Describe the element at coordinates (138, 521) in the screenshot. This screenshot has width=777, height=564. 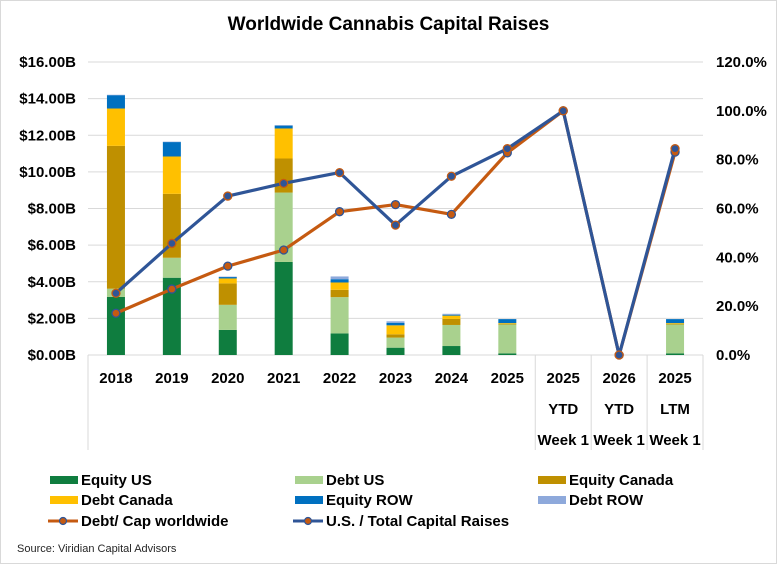
I see `legend-item-debt-cap-worldwide: Debt/ Cap worldwide` at that location.